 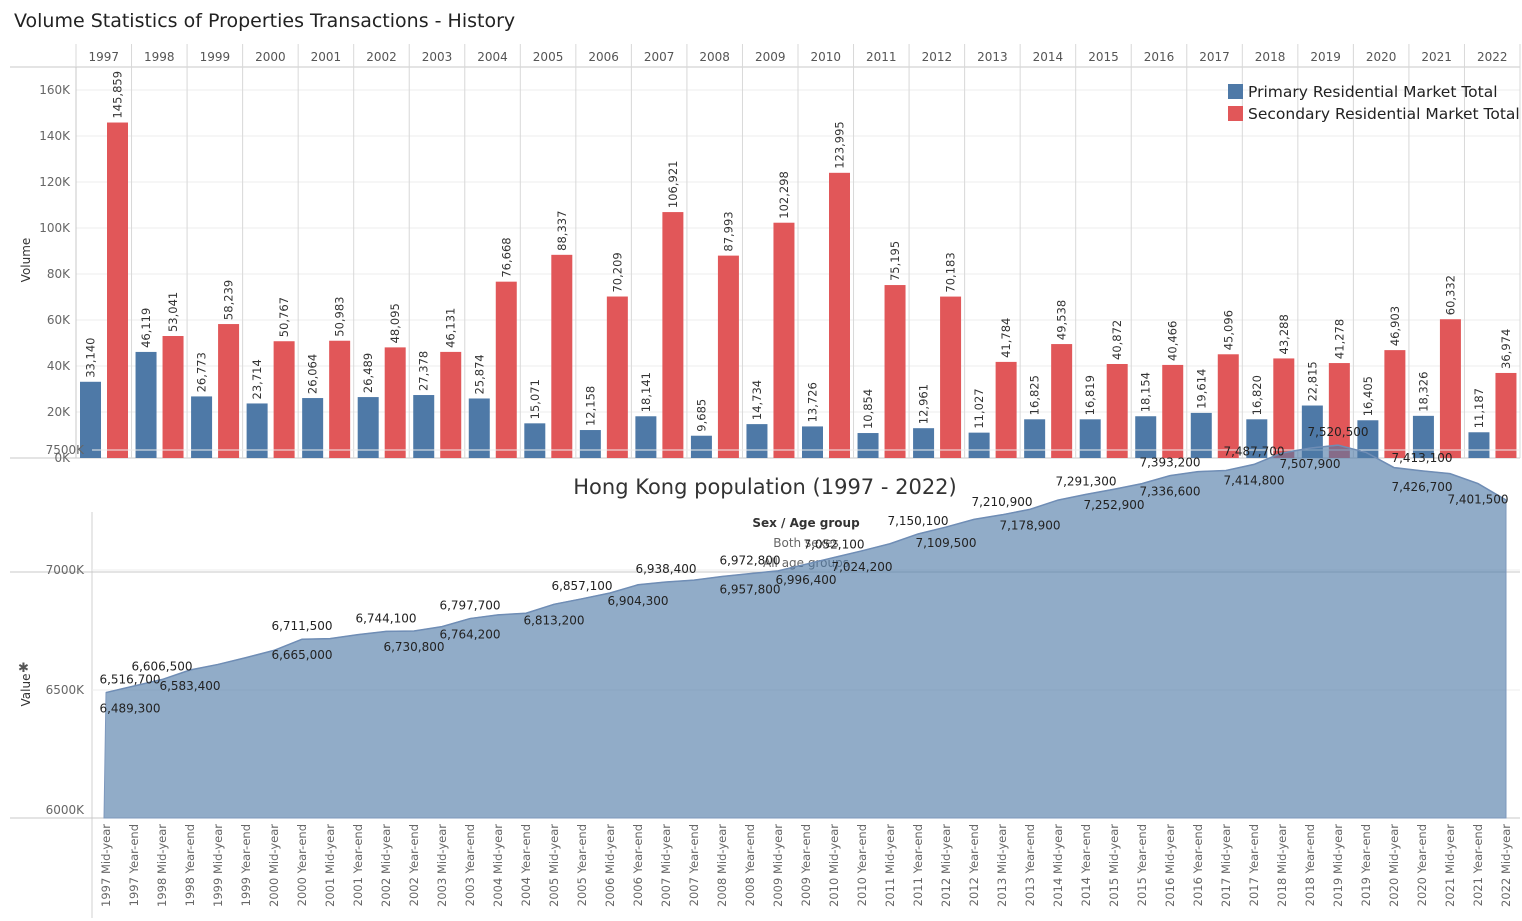 What do you see at coordinates (924, 404) in the screenshot?
I see `data-label: 12,961` at bounding box center [924, 404].